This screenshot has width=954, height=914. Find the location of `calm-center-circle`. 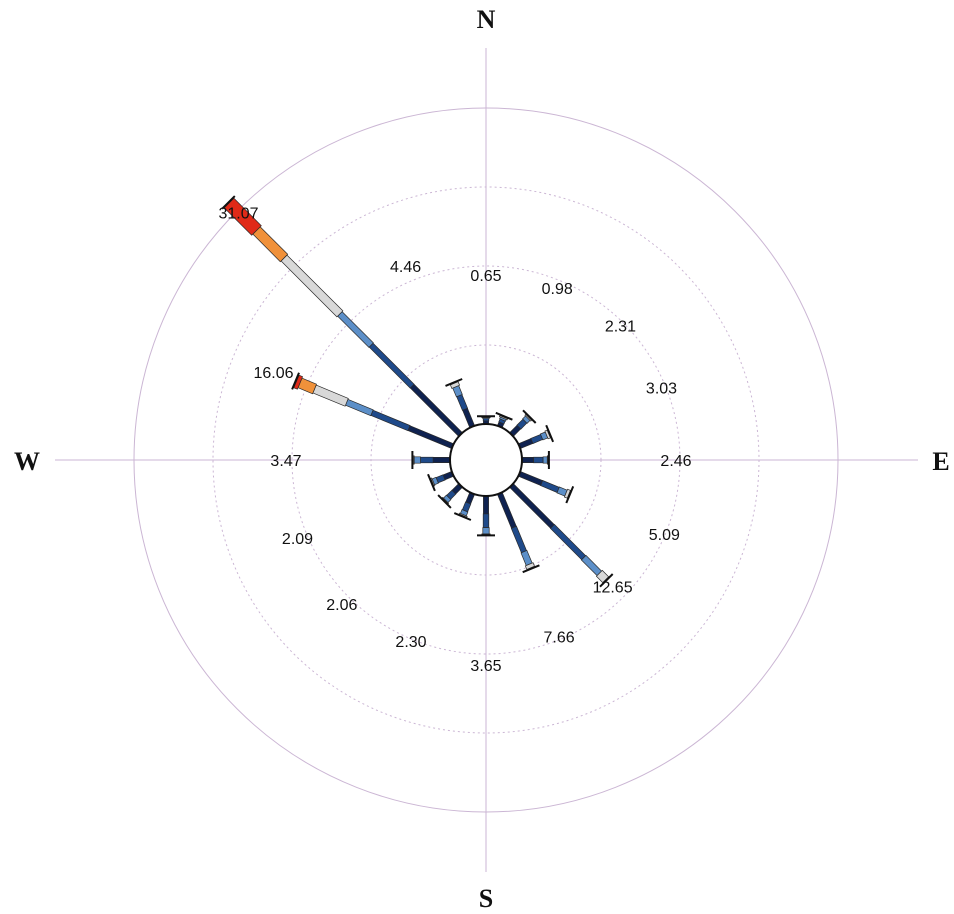

calm-center-circle is located at coordinates (486, 460).